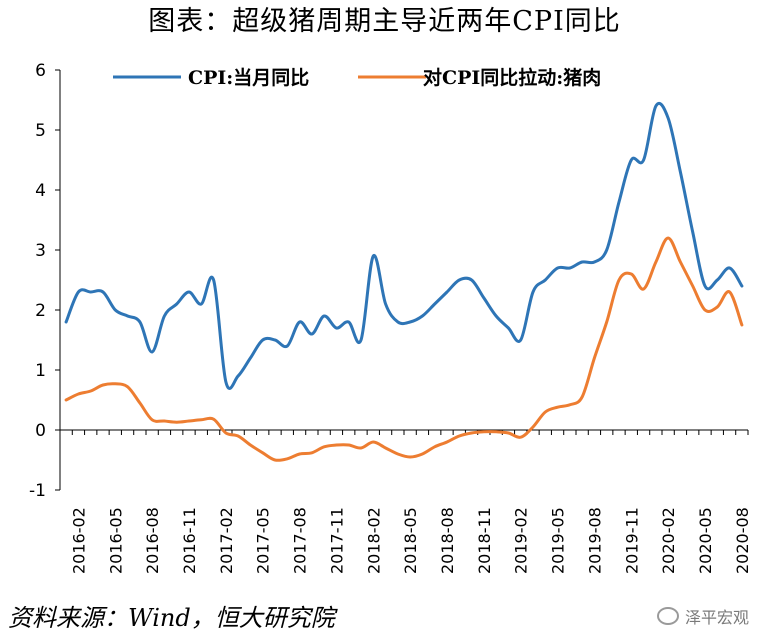 The height and width of the screenshot is (643, 769). I want to click on watermark: 泽平宏观, so click(702, 616).